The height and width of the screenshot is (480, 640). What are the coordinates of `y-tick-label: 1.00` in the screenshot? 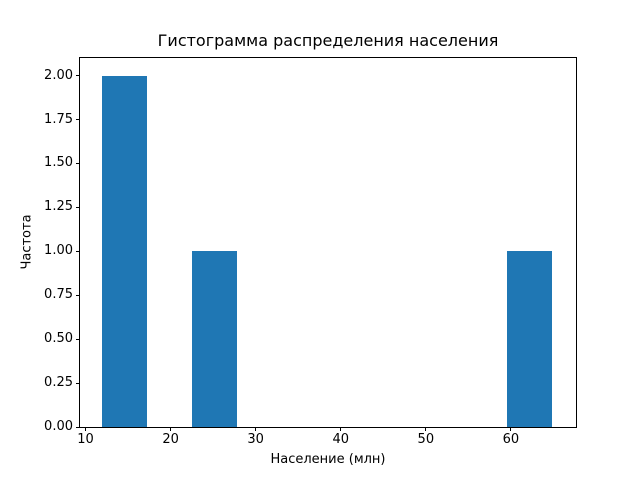 It's located at (58, 251).